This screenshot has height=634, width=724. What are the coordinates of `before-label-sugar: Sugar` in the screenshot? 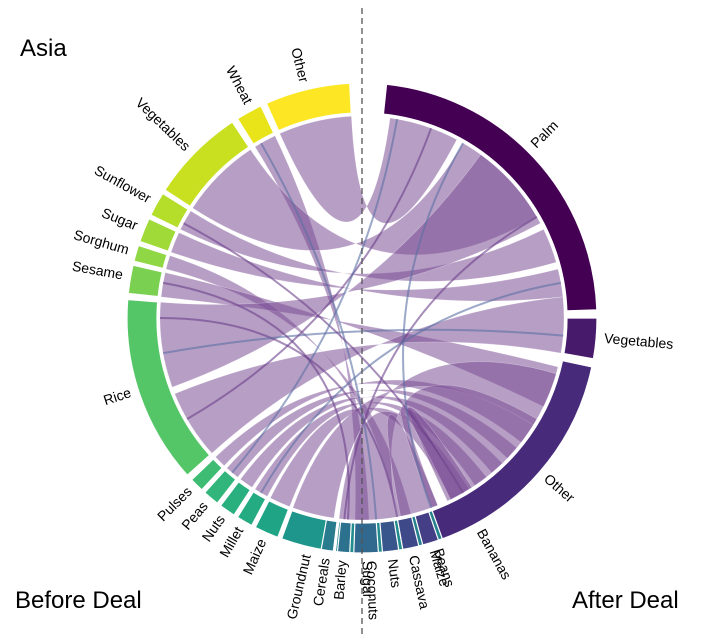 It's located at (120, 218).